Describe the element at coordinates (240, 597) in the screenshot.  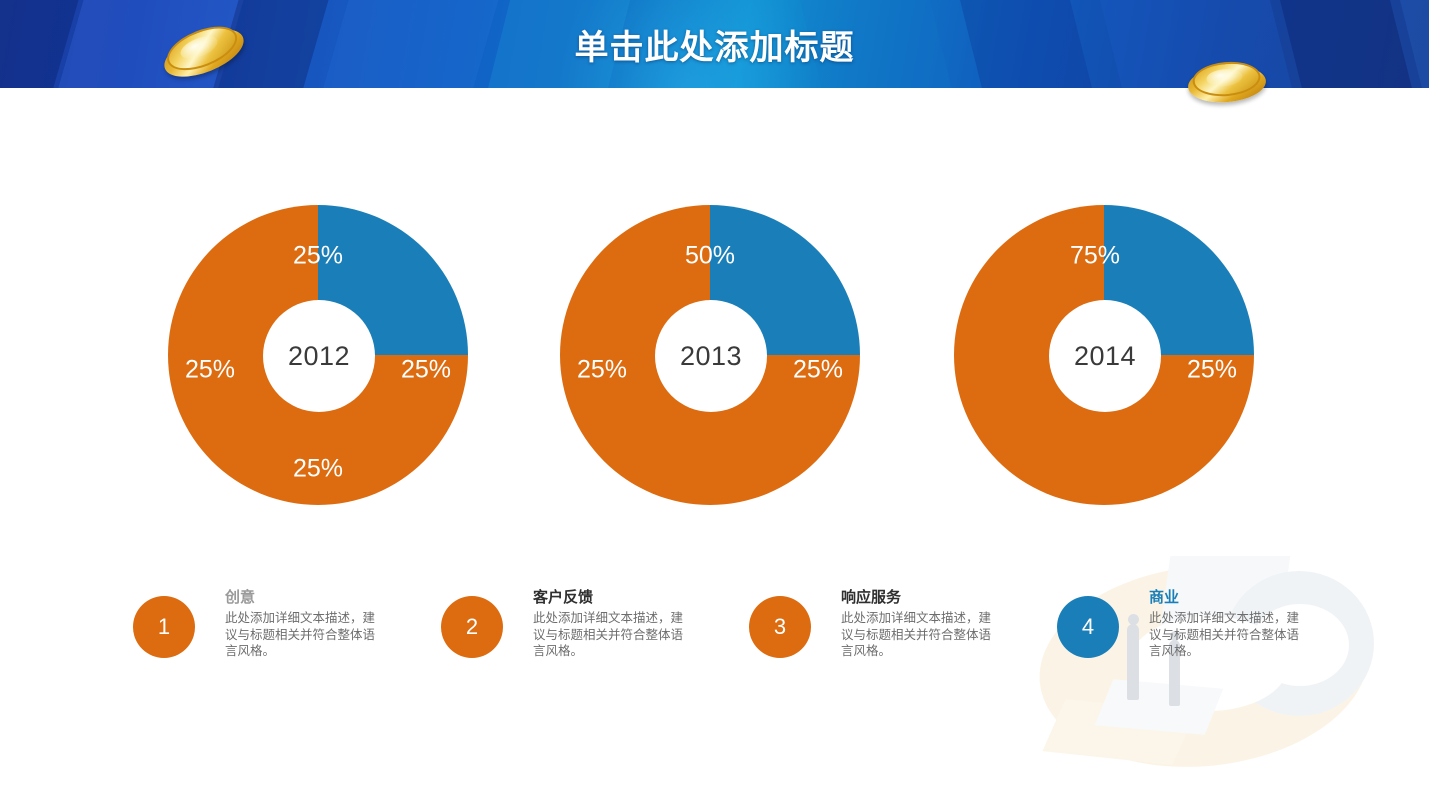
I see `legend-item-title: 创意` at that location.